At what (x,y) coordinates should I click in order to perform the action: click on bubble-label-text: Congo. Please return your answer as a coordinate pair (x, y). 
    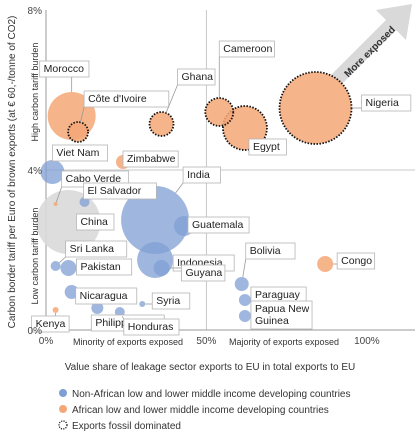
    Looking at the image, I should click on (356, 261).